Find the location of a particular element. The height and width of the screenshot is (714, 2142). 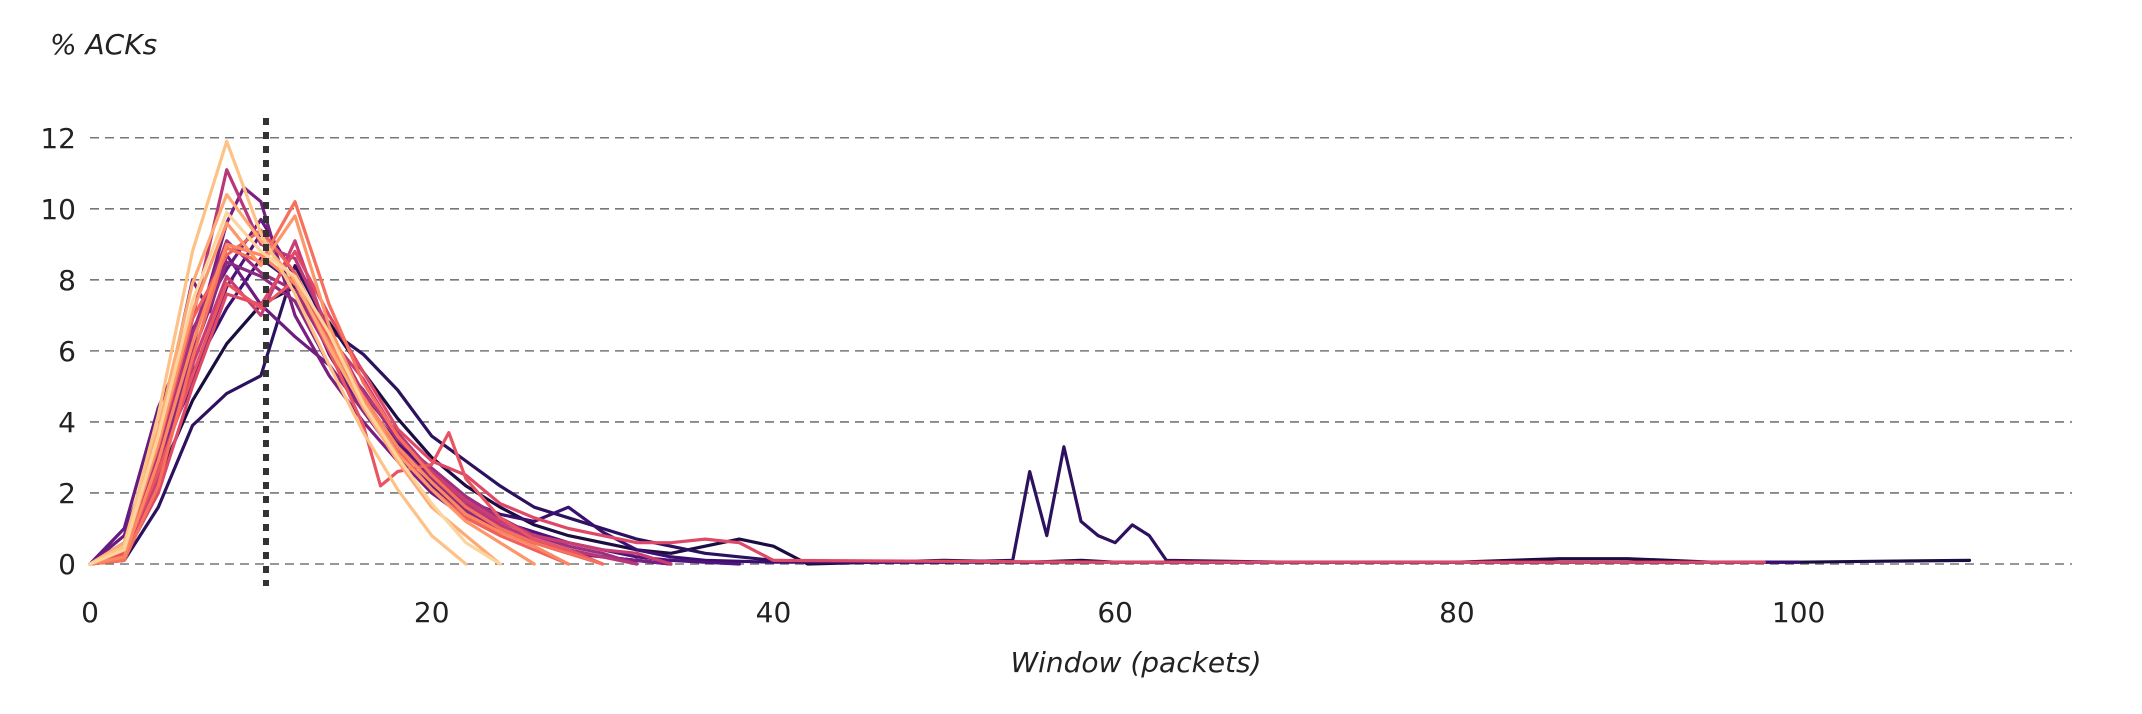

y-tick-labels: 0 2 4 6 8 10 12 is located at coordinates (58, 351).